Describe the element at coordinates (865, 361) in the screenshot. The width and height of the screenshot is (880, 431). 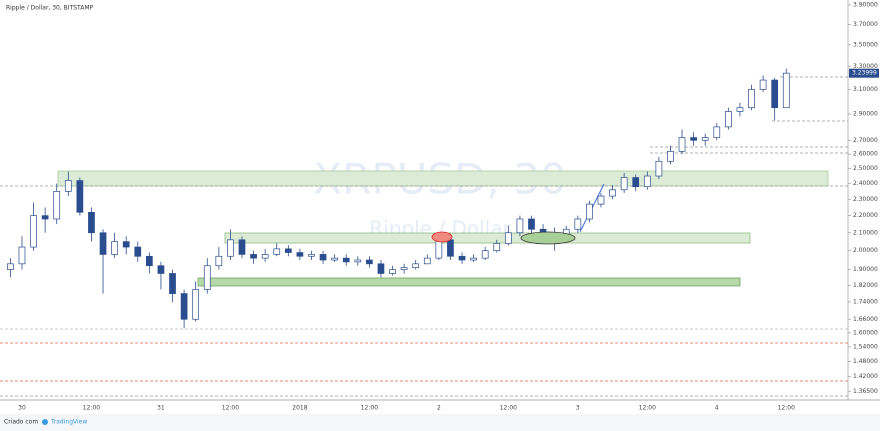
I see `y-tick-label: 1.48000` at that location.